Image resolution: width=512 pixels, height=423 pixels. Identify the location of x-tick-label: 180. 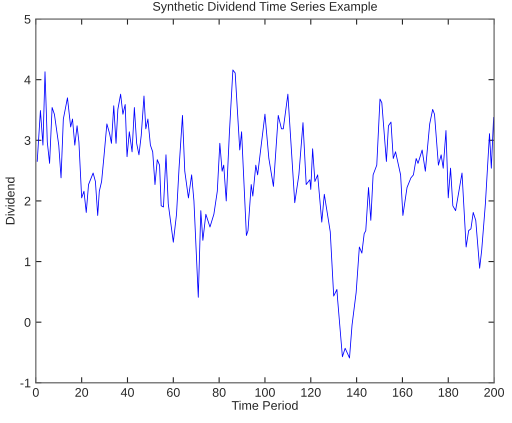
(448, 392).